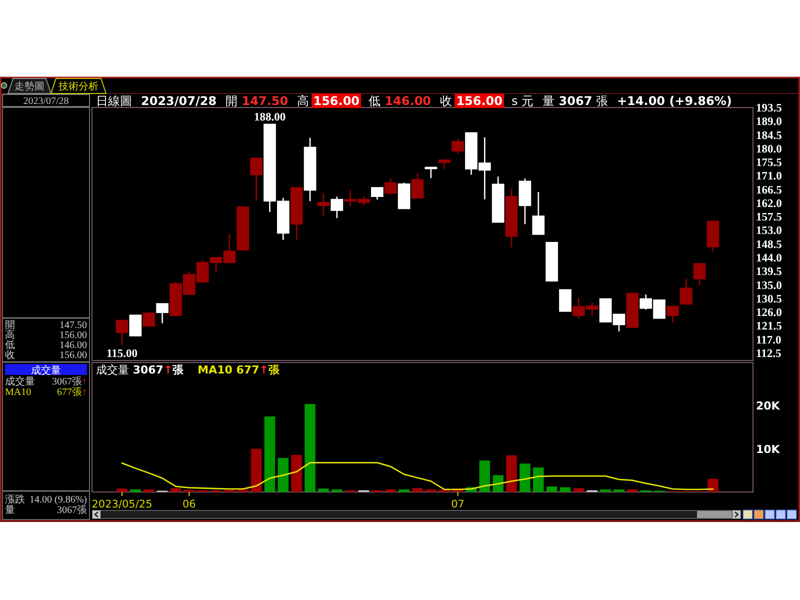 The image size is (800, 600). I want to click on card-text: 收, so click(10, 355).